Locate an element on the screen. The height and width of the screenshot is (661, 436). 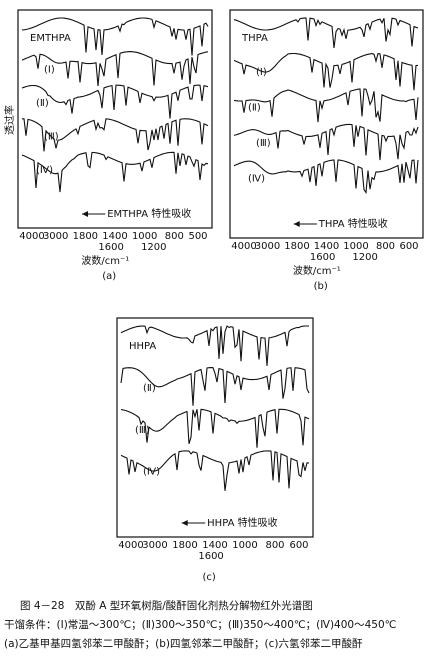
x-tick-label: 500 is located at coordinates (197, 236).